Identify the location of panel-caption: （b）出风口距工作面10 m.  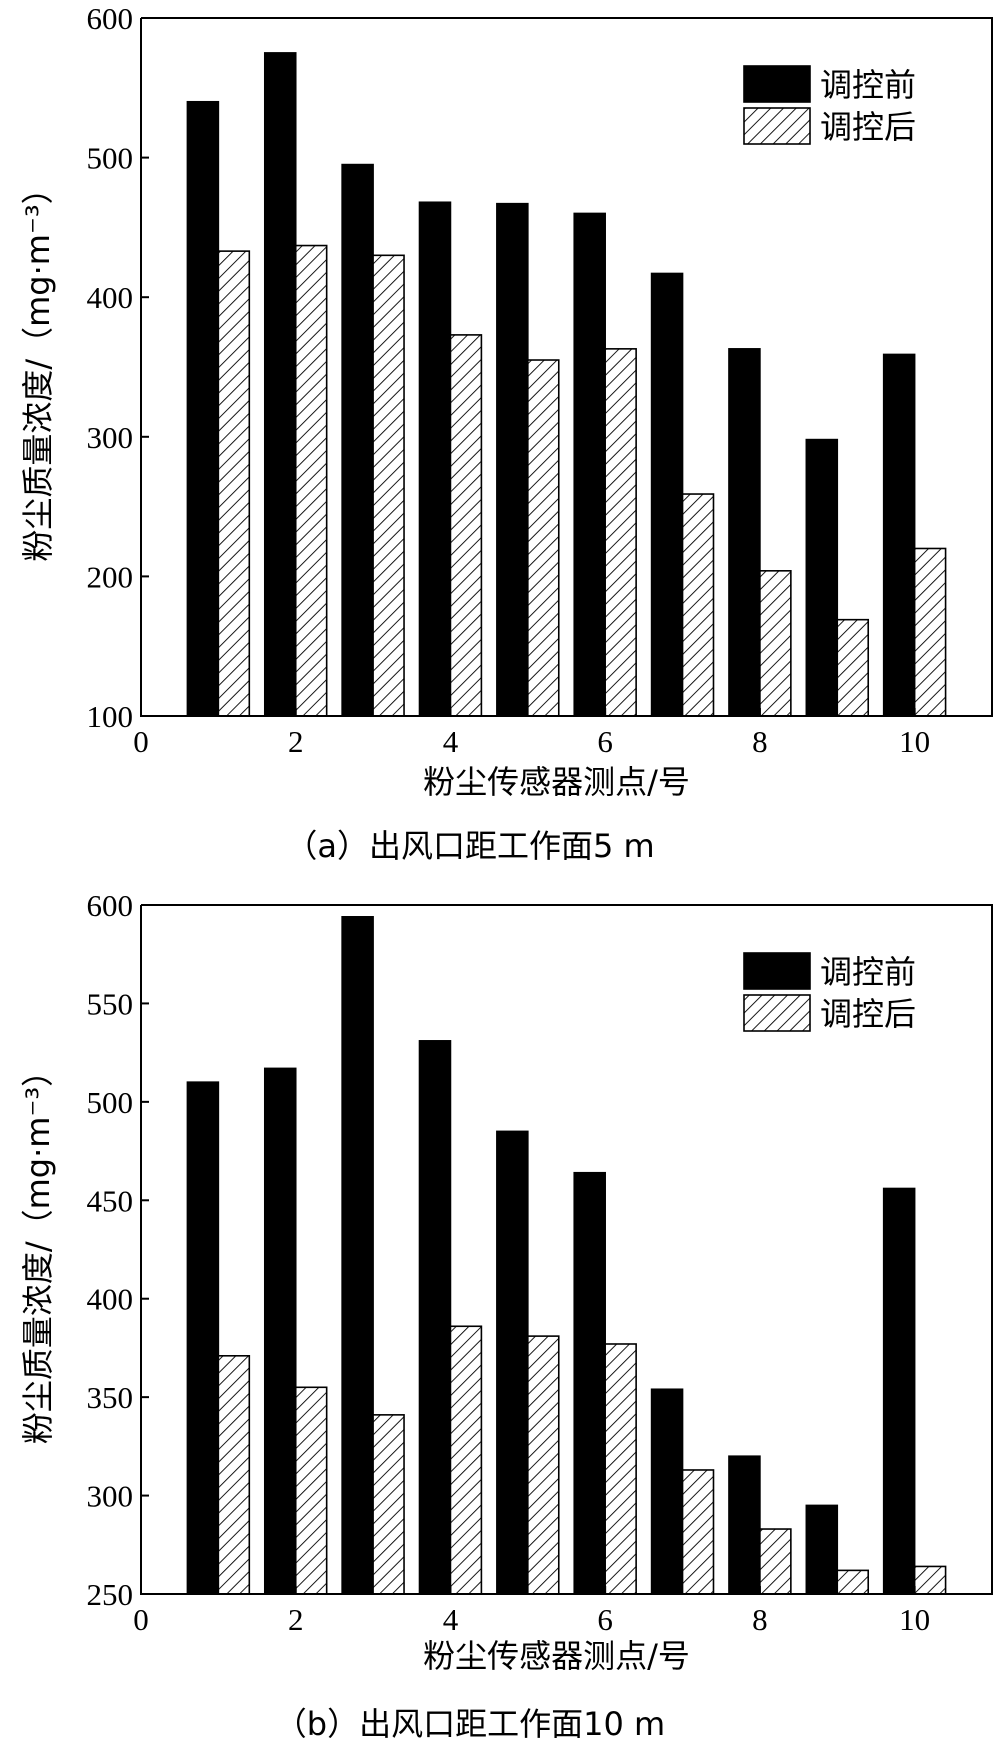
(470, 1724).